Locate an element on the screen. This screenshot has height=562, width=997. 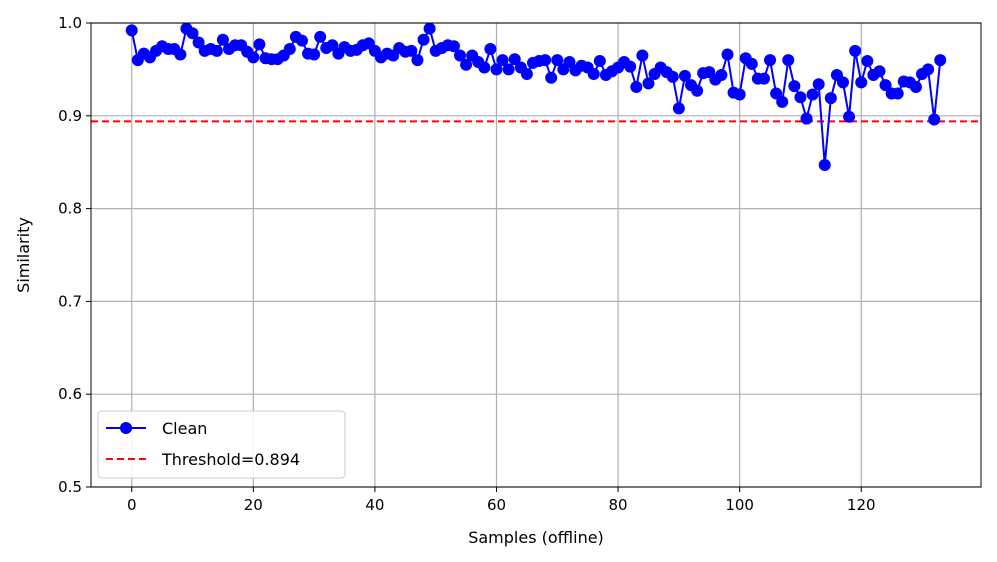
x-tick-label: 120 is located at coordinates (861, 505).